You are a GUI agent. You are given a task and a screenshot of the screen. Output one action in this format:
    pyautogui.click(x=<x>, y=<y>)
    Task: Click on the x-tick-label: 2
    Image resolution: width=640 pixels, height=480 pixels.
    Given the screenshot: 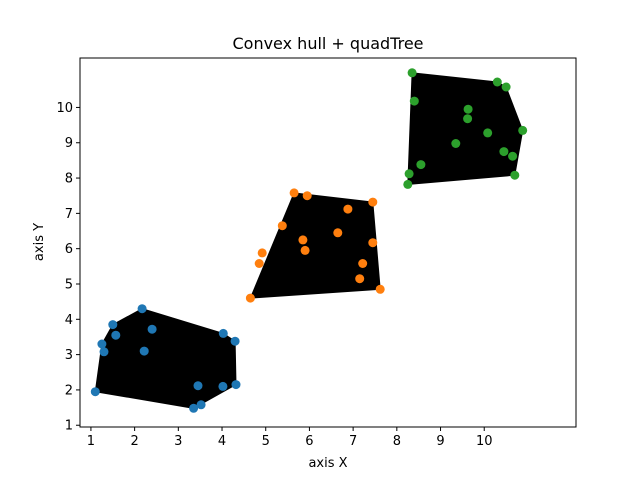 What is the action you would take?
    pyautogui.click(x=134, y=441)
    